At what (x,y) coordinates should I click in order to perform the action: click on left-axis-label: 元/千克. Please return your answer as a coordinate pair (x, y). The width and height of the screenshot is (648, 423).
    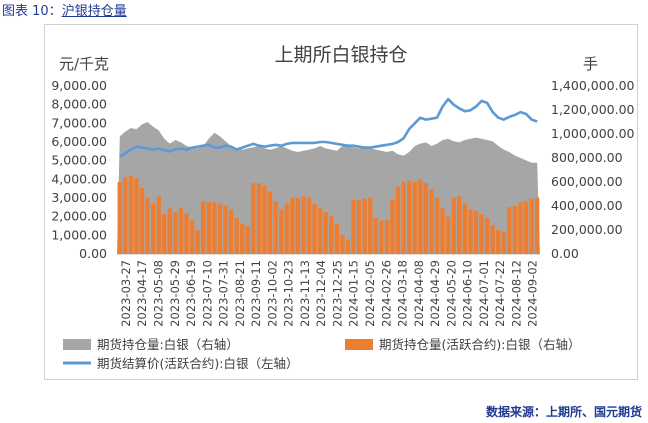
    Looking at the image, I should click on (84, 64).